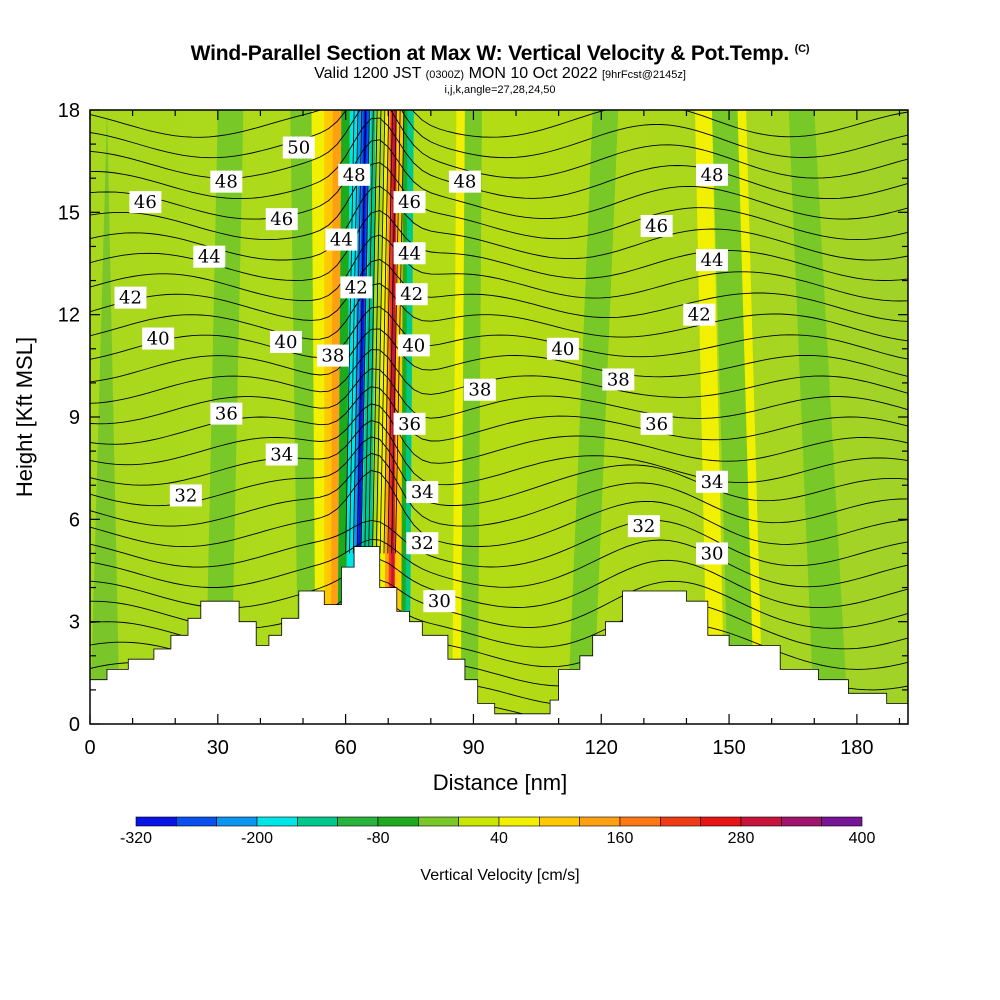 The width and height of the screenshot is (1000, 1000). Describe the element at coordinates (69, 316) in the screenshot. I see `y-tick-label: 12` at that location.